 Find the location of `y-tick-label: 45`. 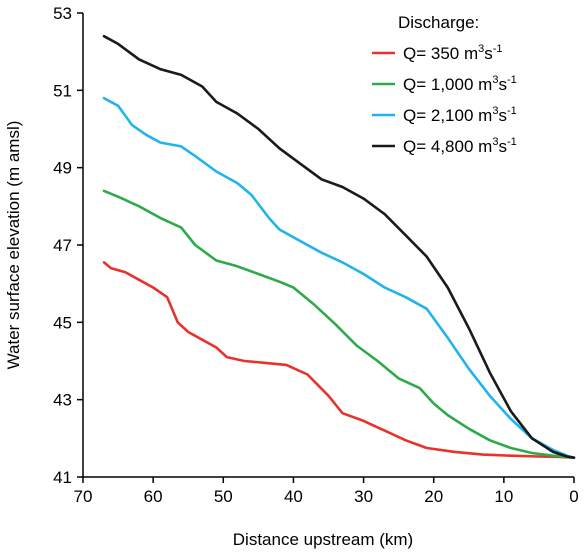

y-tick-label: 45 is located at coordinates (62, 322).